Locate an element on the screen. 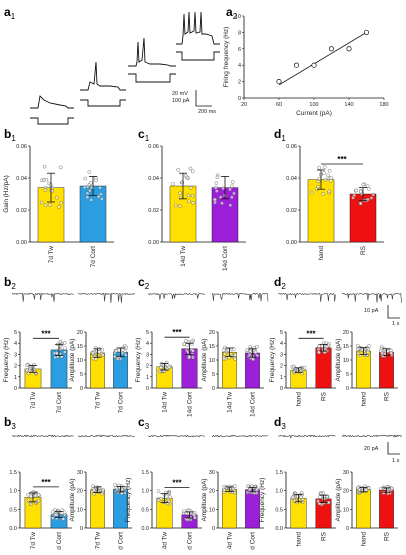 This screenshot has width=406, height=555. trace-d2-hand is located at coordinates (306, 297).